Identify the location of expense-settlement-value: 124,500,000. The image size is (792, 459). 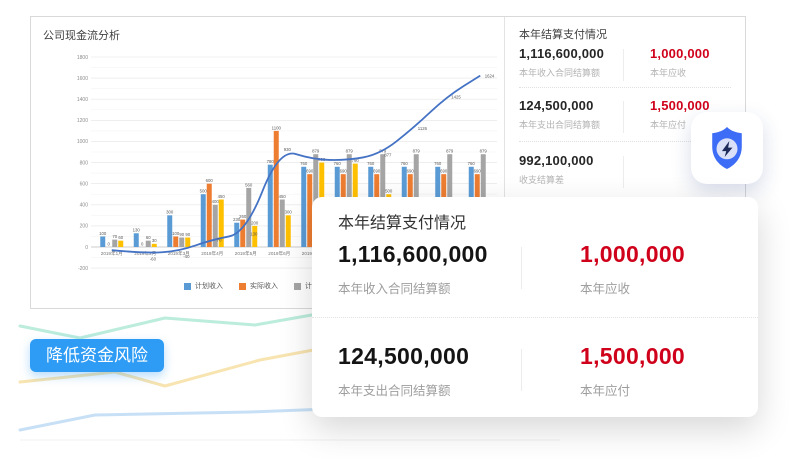
(556, 105).